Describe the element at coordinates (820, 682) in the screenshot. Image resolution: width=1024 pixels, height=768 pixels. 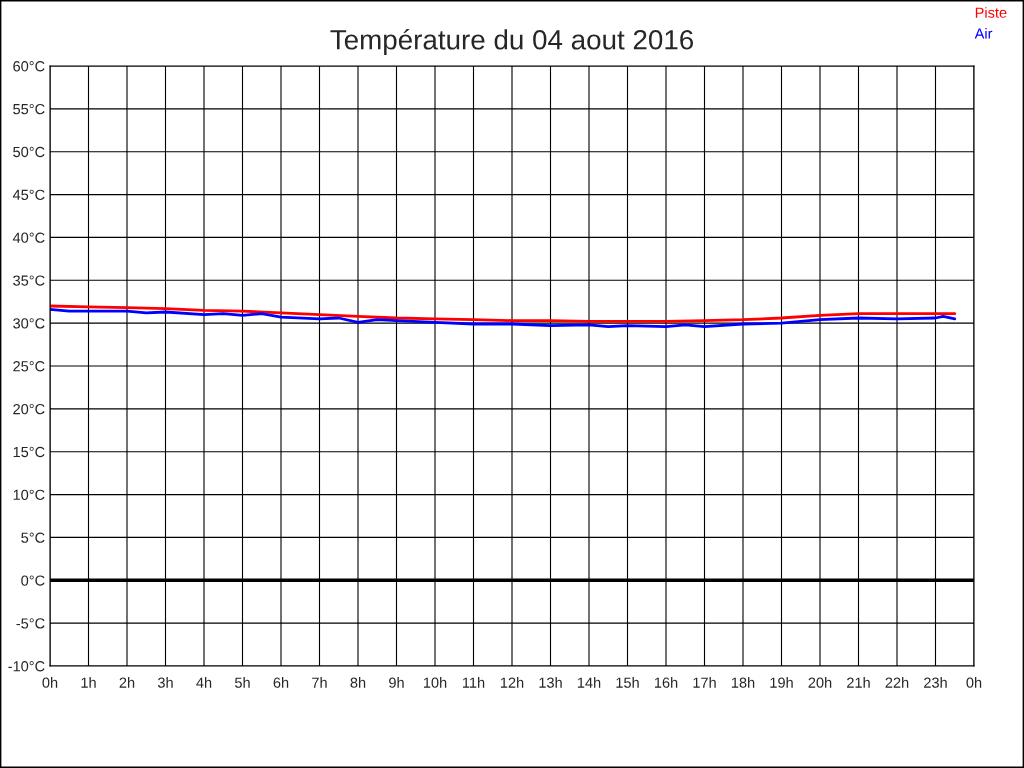
I see `x-tick-label: 20h` at that location.